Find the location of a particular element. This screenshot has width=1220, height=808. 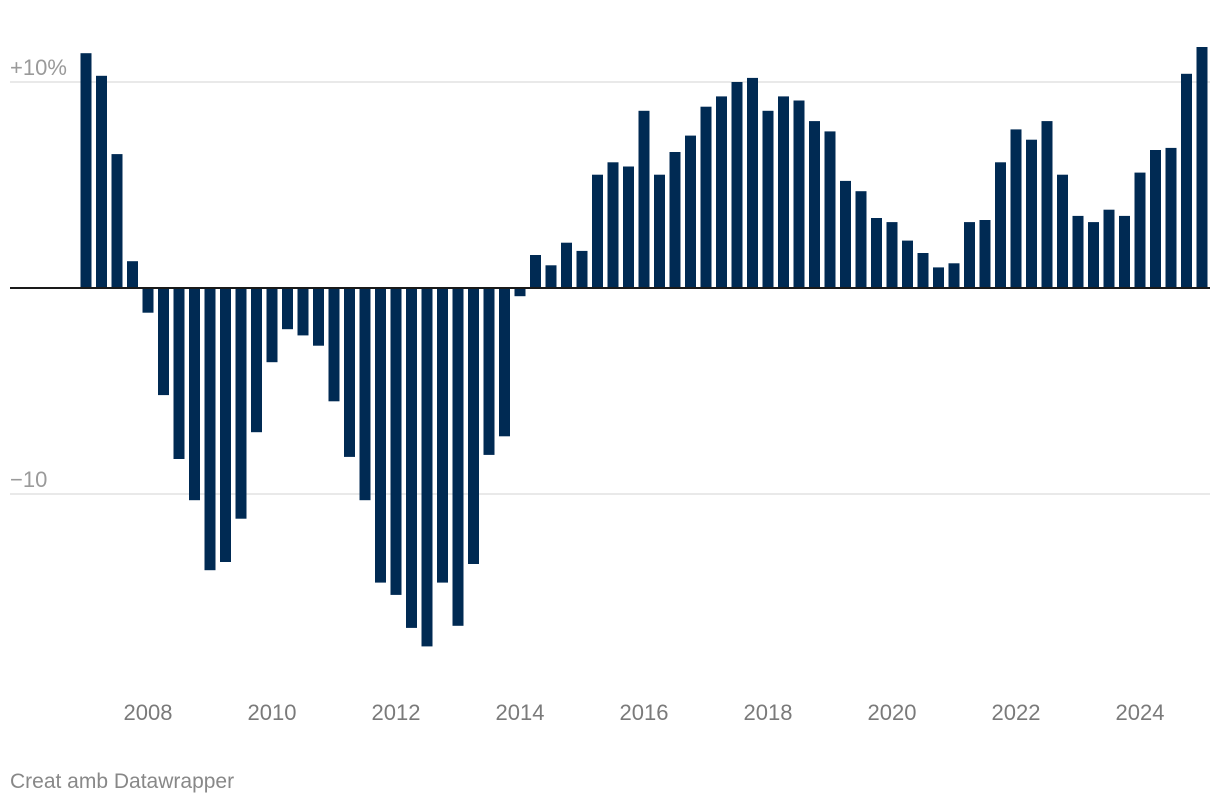

x-tick-label: 2018 is located at coordinates (768, 712).